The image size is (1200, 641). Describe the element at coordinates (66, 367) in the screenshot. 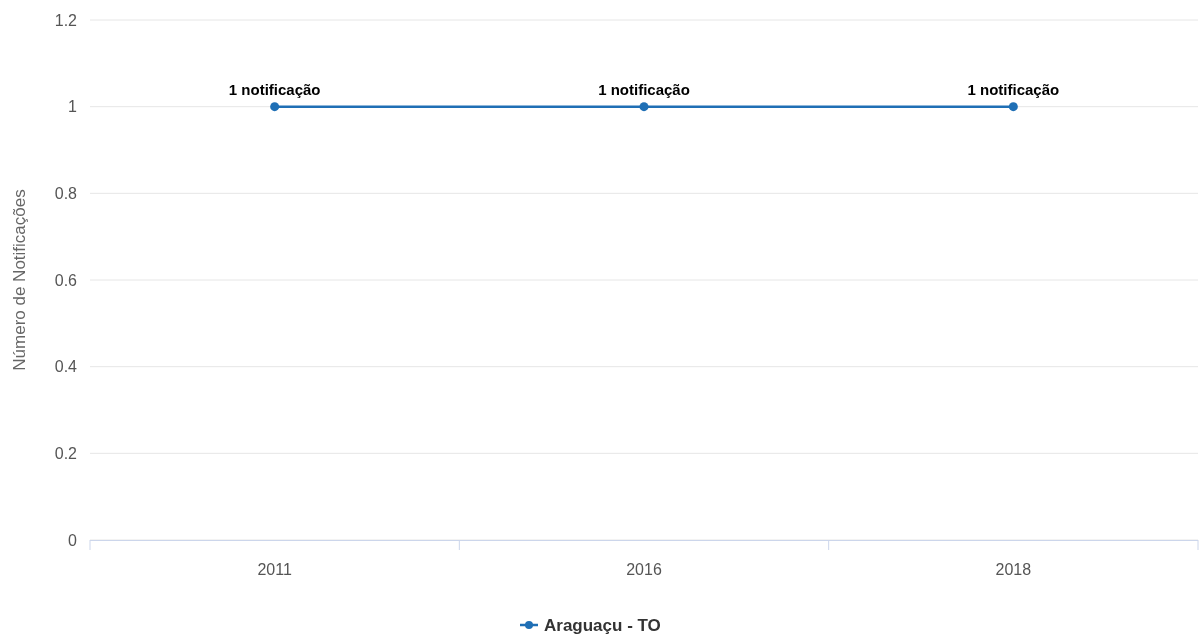

I see `y-tick-label: 0.4` at that location.